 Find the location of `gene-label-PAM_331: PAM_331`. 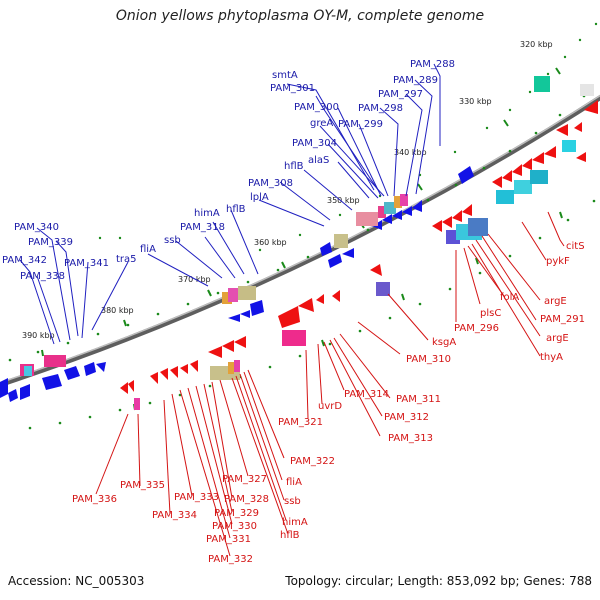

gene-label-PAM_331: PAM_331 is located at coordinates (228, 539).